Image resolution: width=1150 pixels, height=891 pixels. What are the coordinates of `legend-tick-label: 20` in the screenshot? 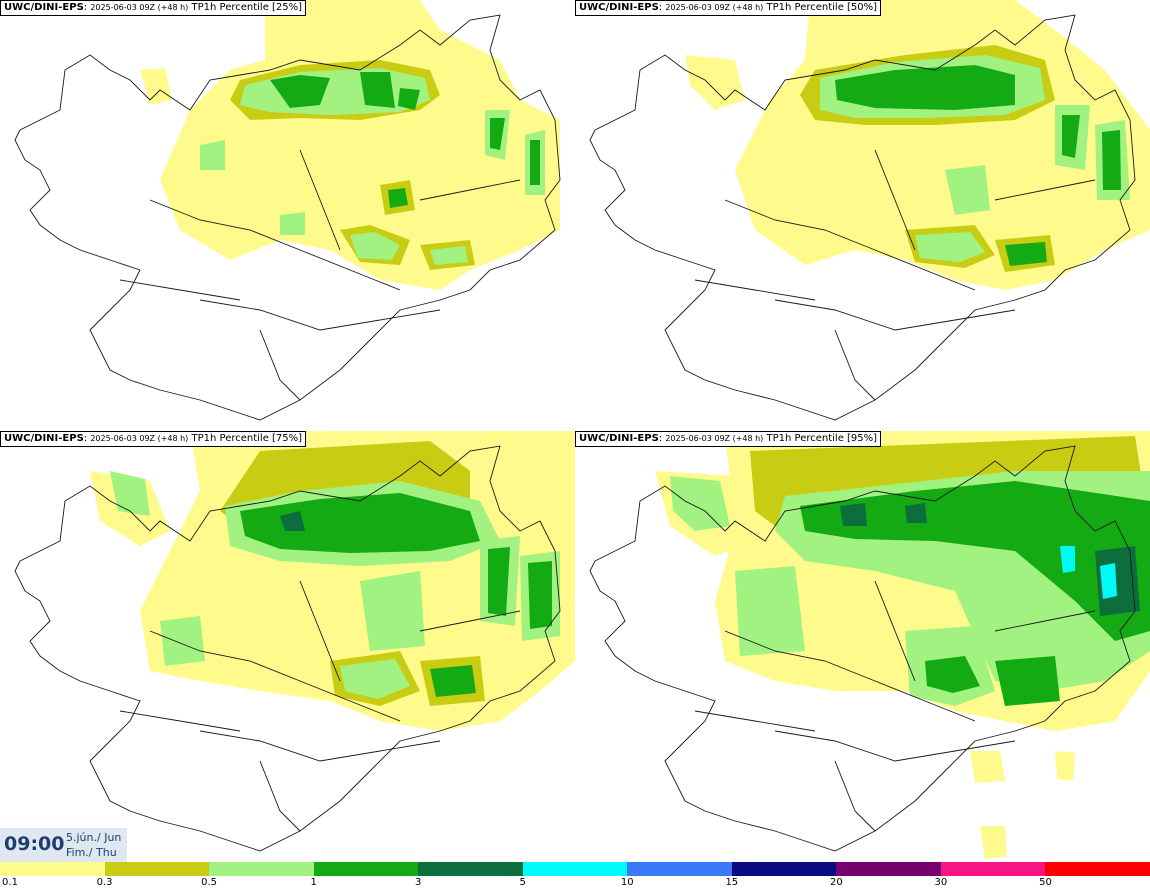 It's located at (836, 882).